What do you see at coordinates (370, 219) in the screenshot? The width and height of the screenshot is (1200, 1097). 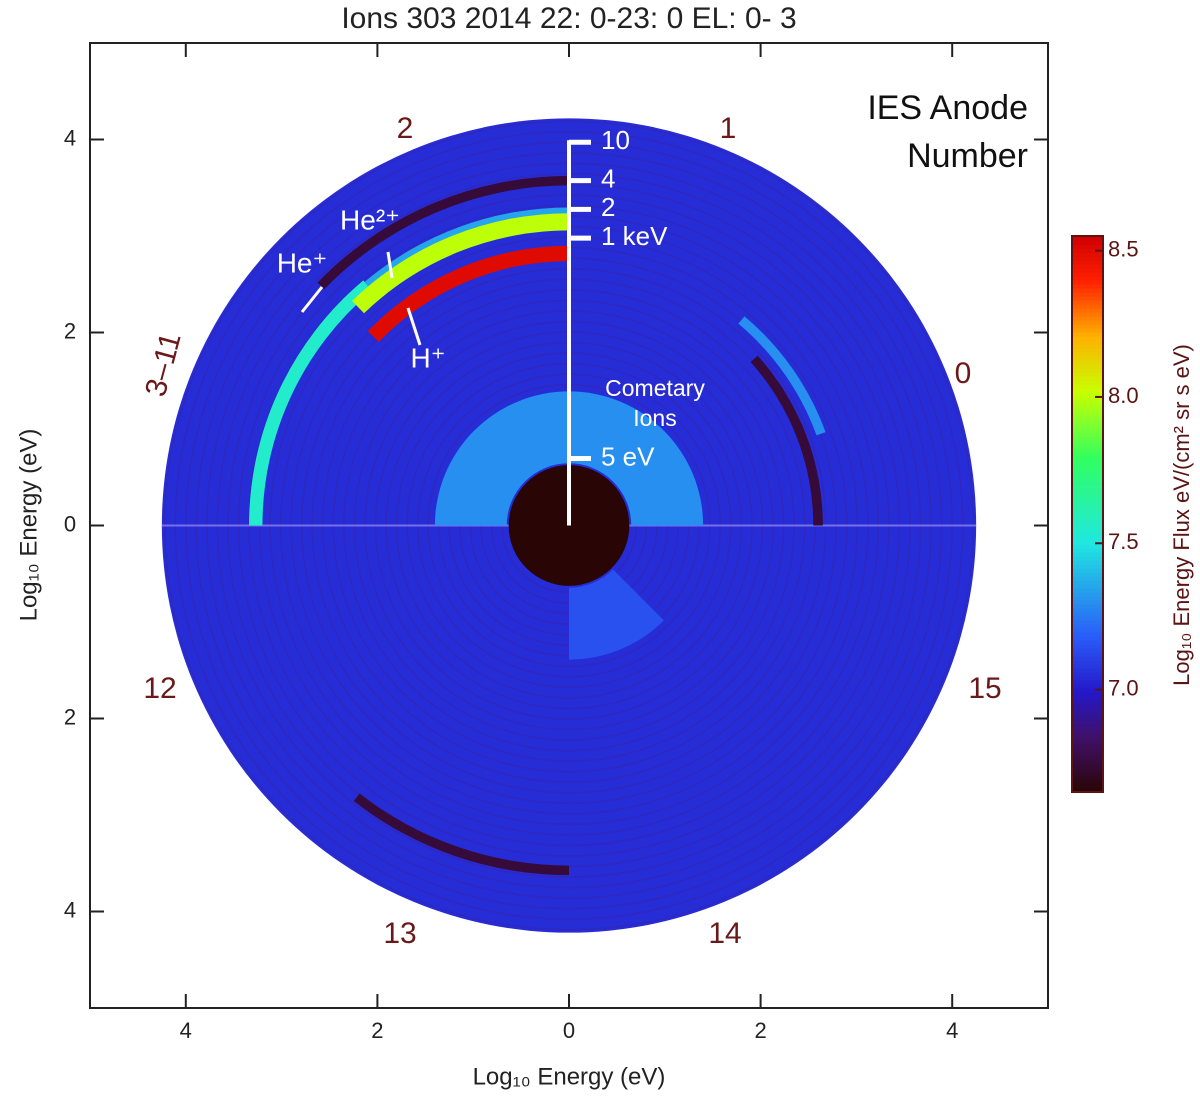 I see `species-label: He²⁺` at bounding box center [370, 219].